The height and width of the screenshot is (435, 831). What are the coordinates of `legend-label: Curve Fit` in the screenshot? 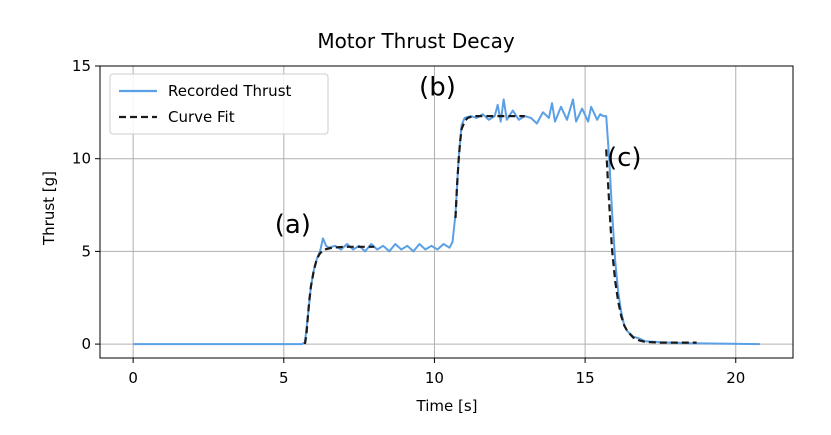 It's located at (201, 117).